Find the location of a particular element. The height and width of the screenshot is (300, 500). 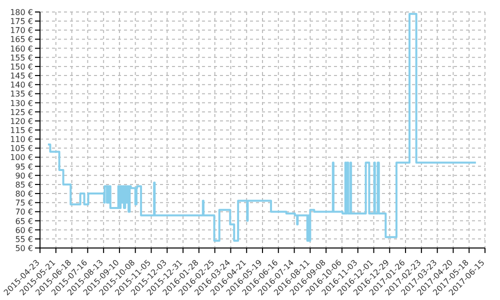

y-tick-label: 130 € is located at coordinates (21, 103).